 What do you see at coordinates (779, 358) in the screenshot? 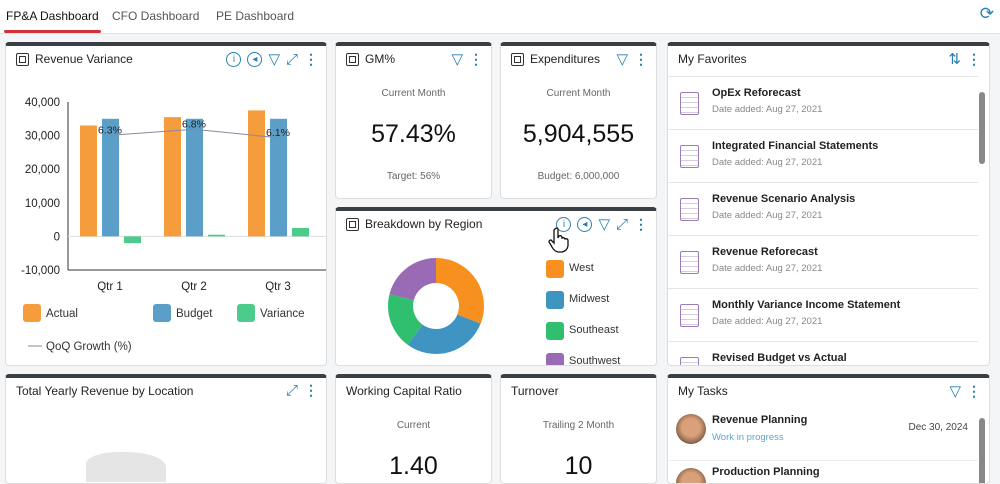
I see `favorite-title: Revised Budget vs Actual` at bounding box center [779, 358].